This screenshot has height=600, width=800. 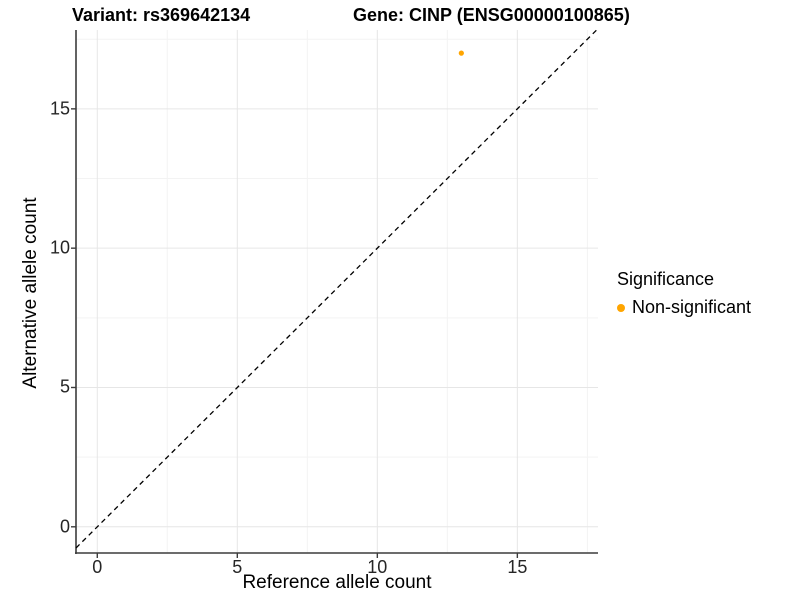 What do you see at coordinates (59, 108) in the screenshot?
I see `y-tick-label-15: 15` at bounding box center [59, 108].